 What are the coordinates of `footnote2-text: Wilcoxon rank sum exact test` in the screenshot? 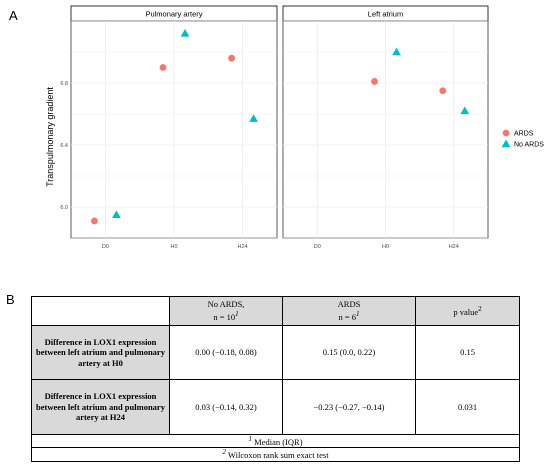 It's located at (277, 455).